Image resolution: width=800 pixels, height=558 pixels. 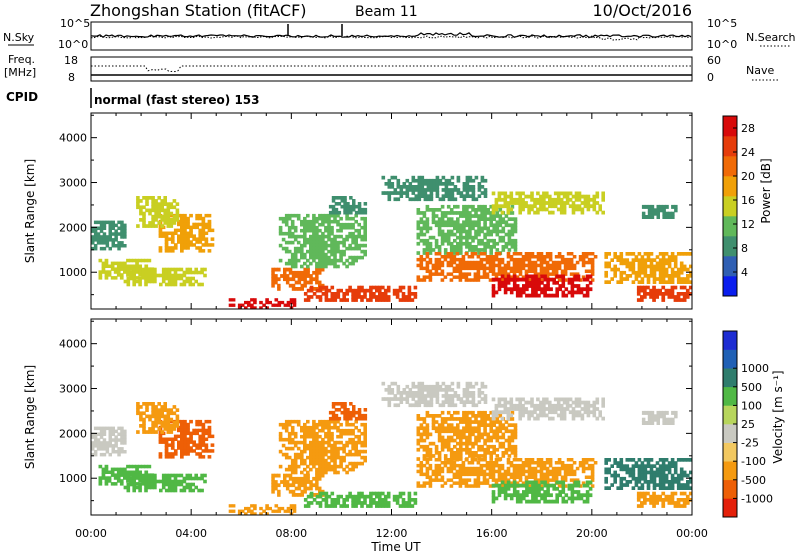 I want to click on power-ylabel: Slant Range [km], so click(x=30, y=211).